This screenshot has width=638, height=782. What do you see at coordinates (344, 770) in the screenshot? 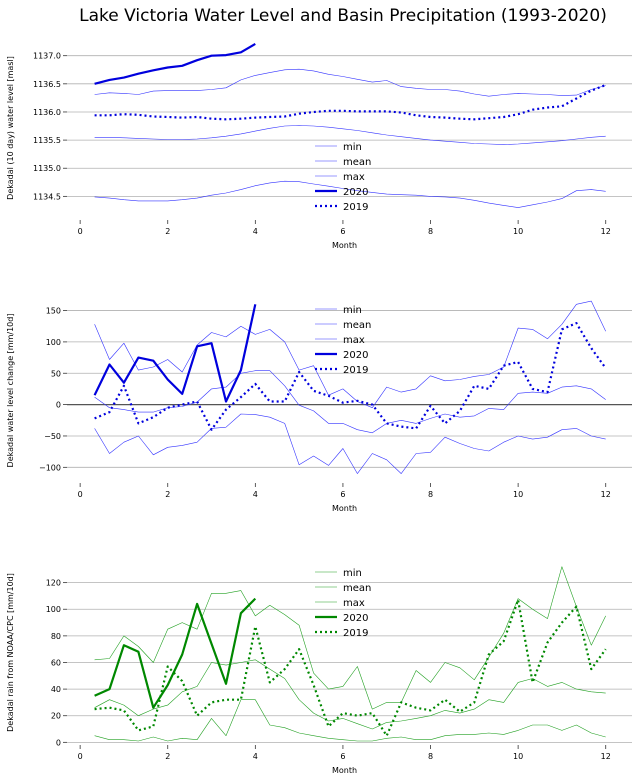
I see `rain-x-axis-label: Month` at bounding box center [344, 770].